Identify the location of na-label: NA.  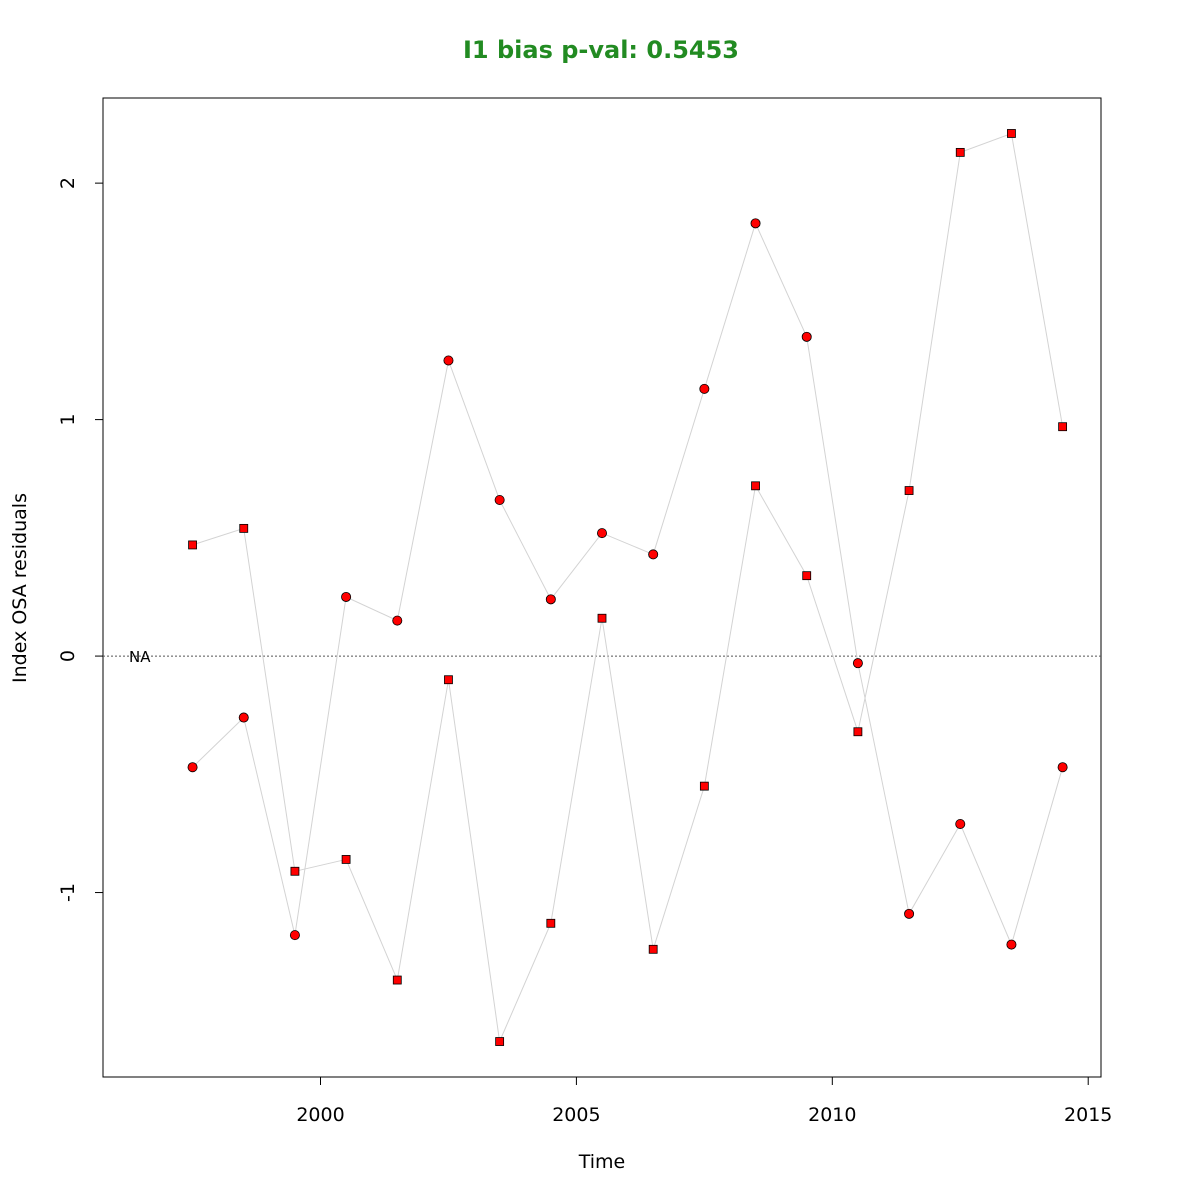
(140, 657).